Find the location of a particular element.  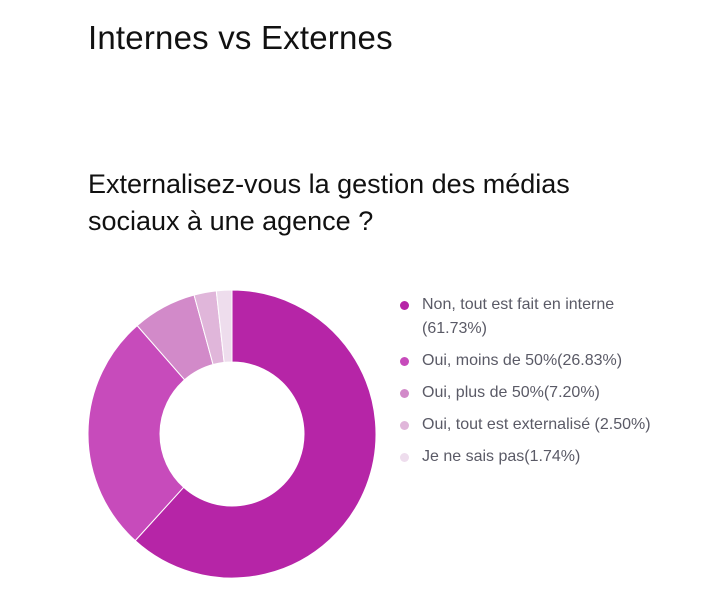

page-title: Internes vs Externes is located at coordinates (240, 37).